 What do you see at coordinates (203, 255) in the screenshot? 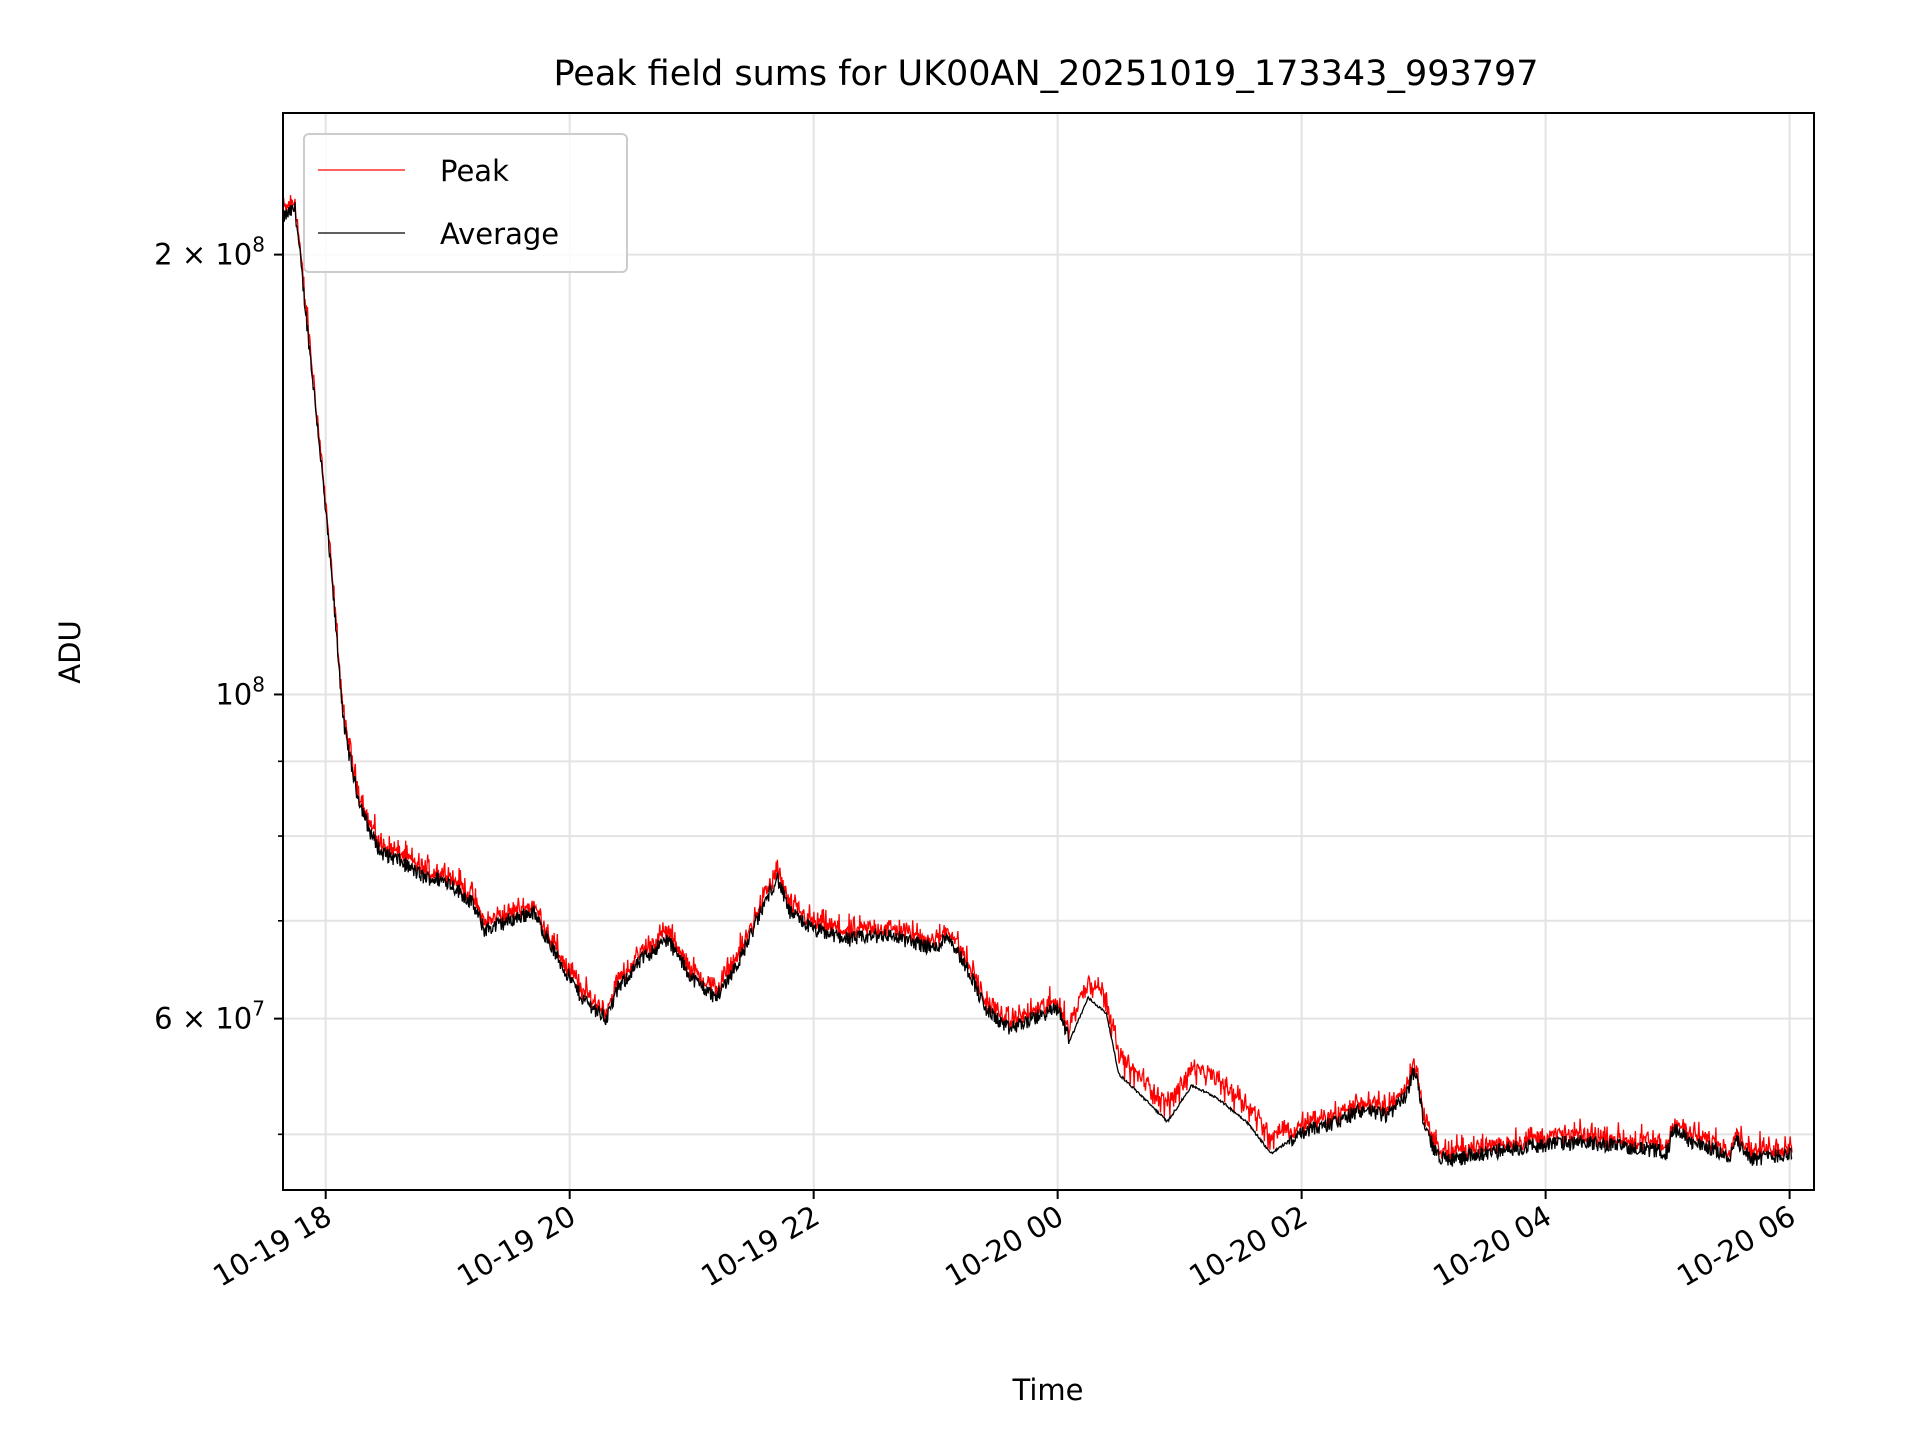
I see `y-tick-mantissa: 2 × 10` at bounding box center [203, 255].